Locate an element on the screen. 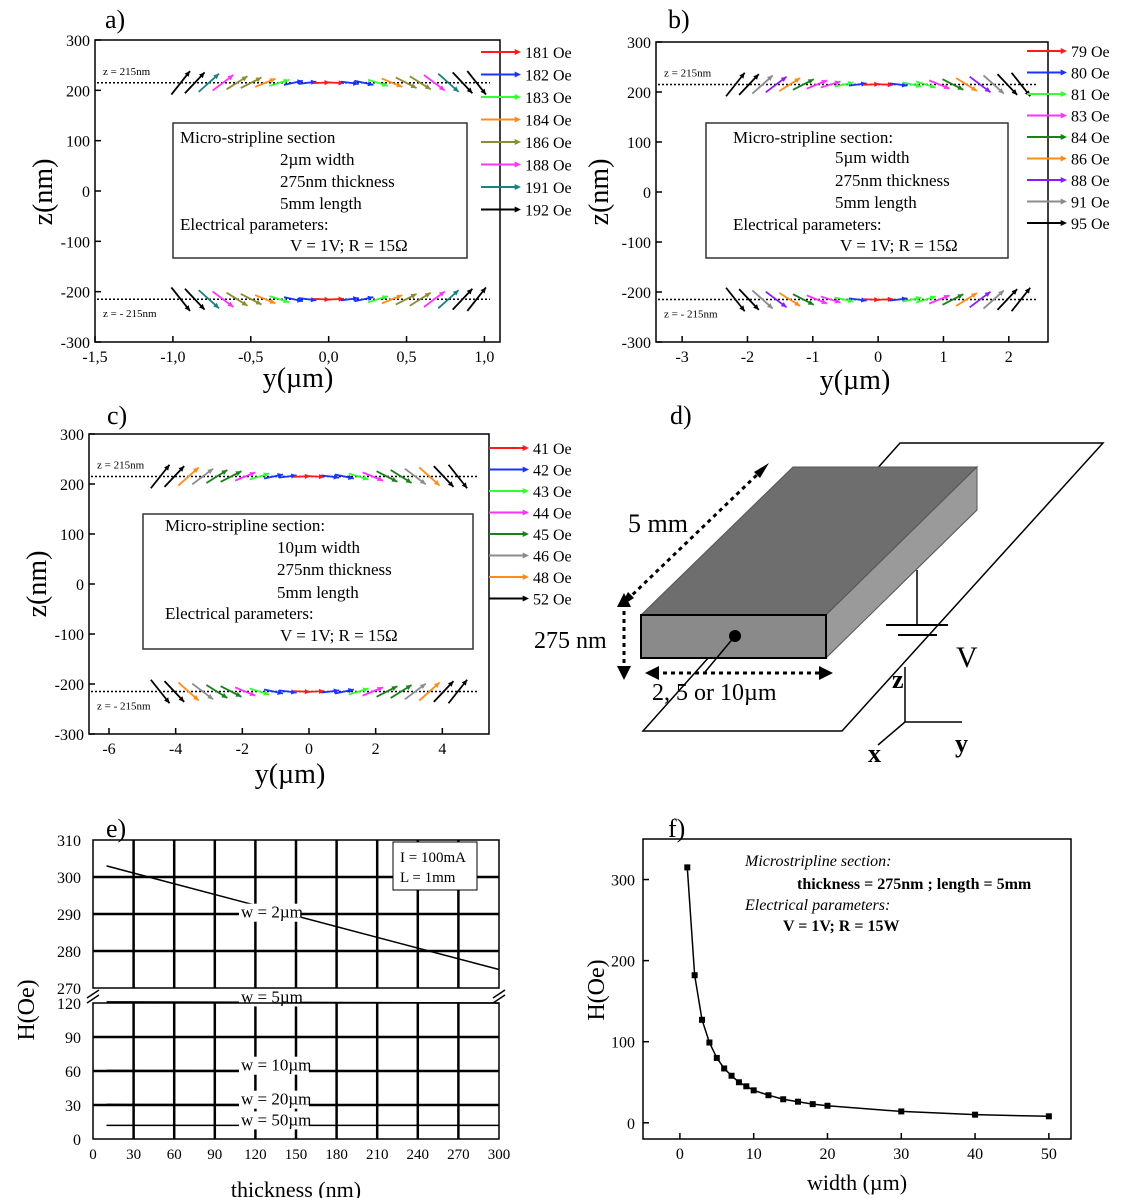  axis-y-label: y is located at coordinates (961, 743).